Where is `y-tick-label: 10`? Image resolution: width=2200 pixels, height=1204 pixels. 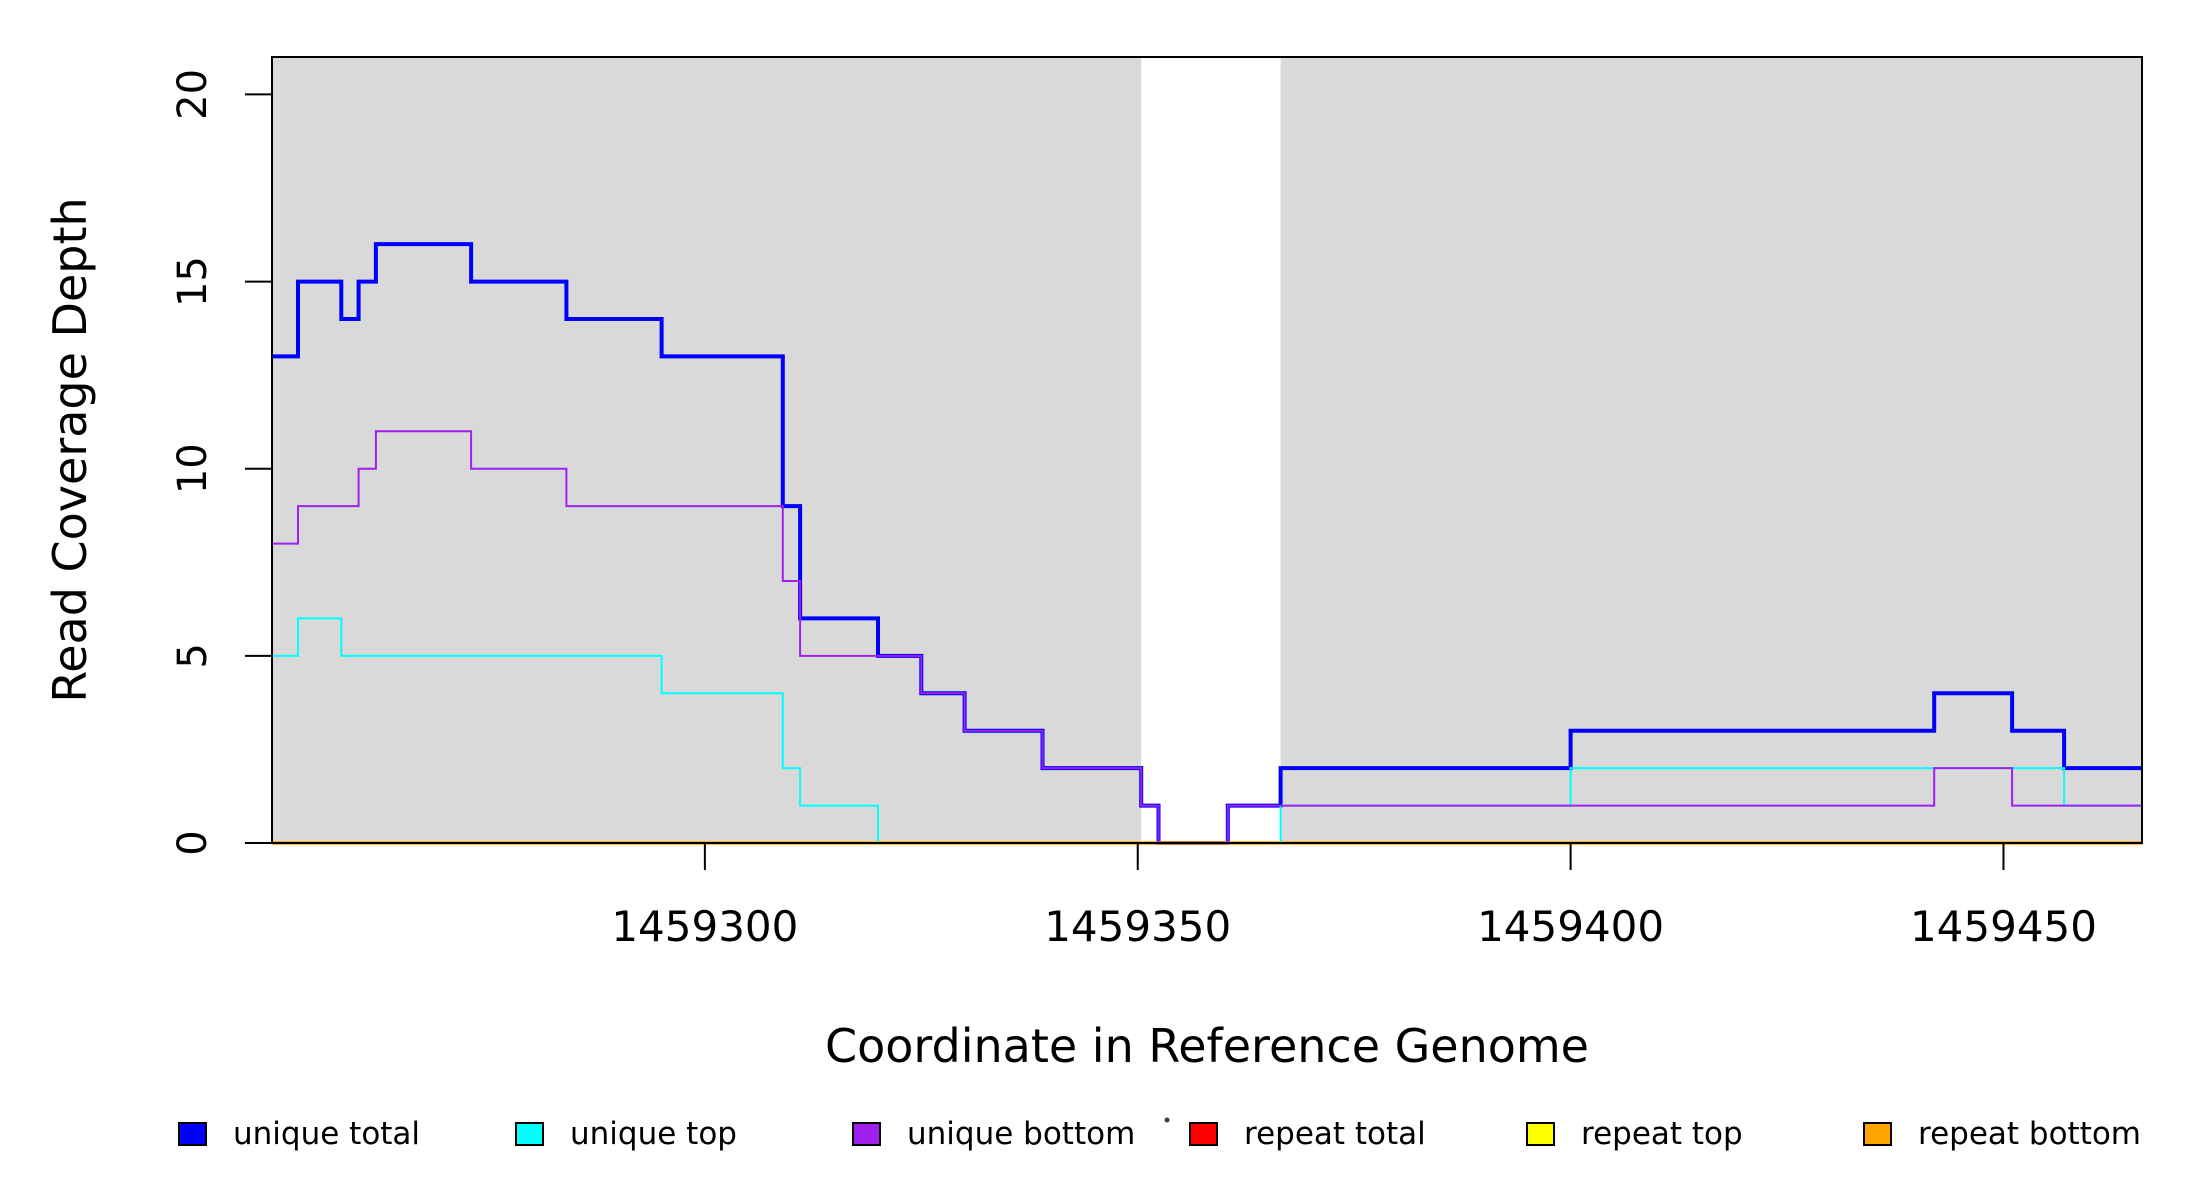 y-tick-label: 10 is located at coordinates (193, 468).